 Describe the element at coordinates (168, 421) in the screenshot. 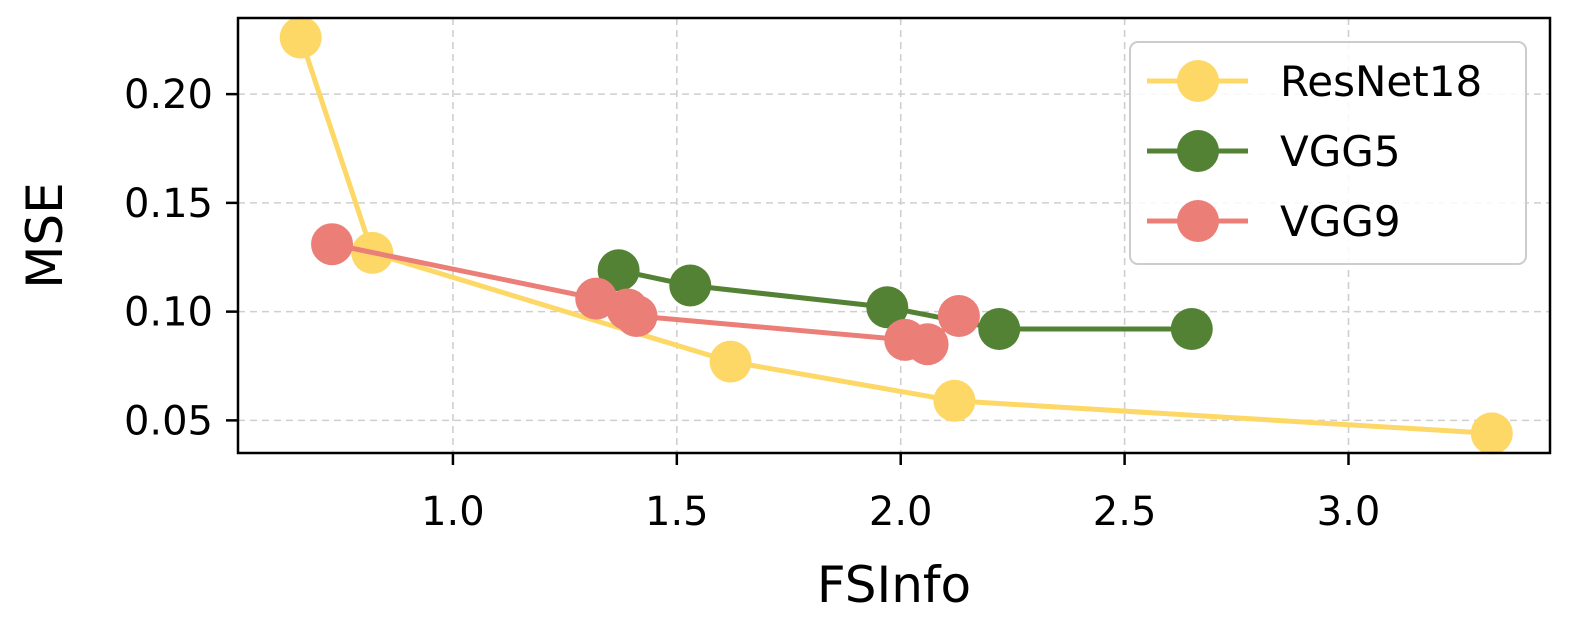

I see `y-tick-label: 0.05` at that location.